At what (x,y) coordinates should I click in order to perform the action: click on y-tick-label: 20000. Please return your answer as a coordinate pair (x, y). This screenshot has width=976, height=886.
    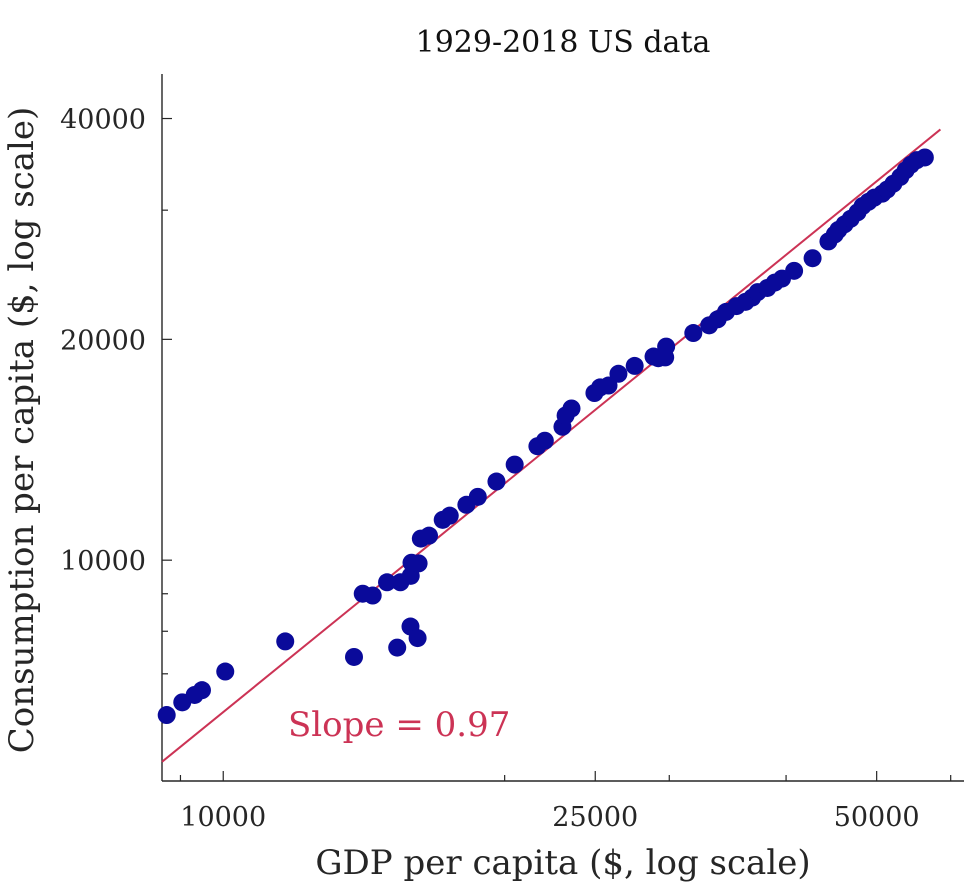
    Looking at the image, I should click on (103, 340).